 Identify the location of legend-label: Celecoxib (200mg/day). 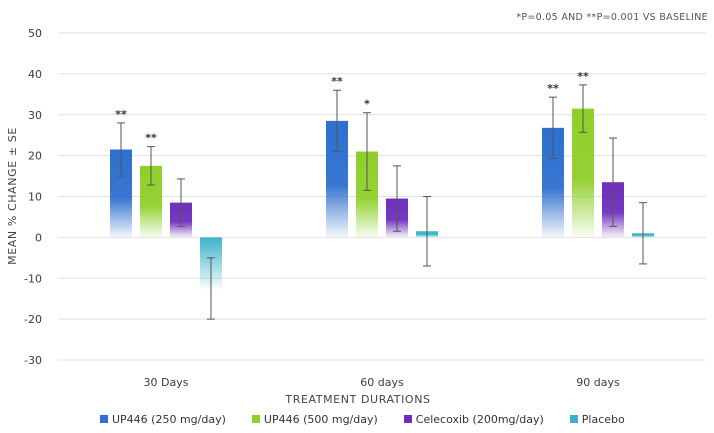
(479, 419).